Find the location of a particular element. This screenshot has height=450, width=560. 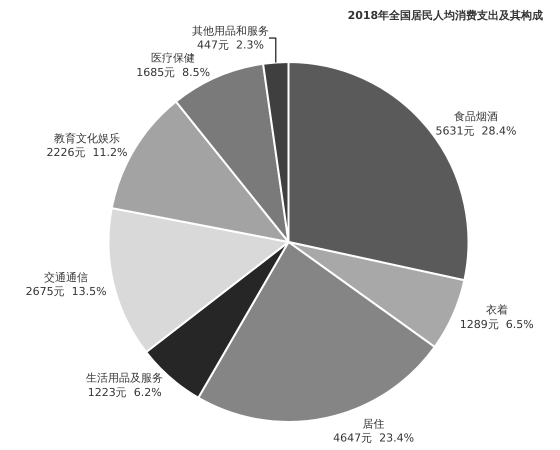

chart-title: 2018年全国居民人均消费支出及其构成 is located at coordinates (446, 15).